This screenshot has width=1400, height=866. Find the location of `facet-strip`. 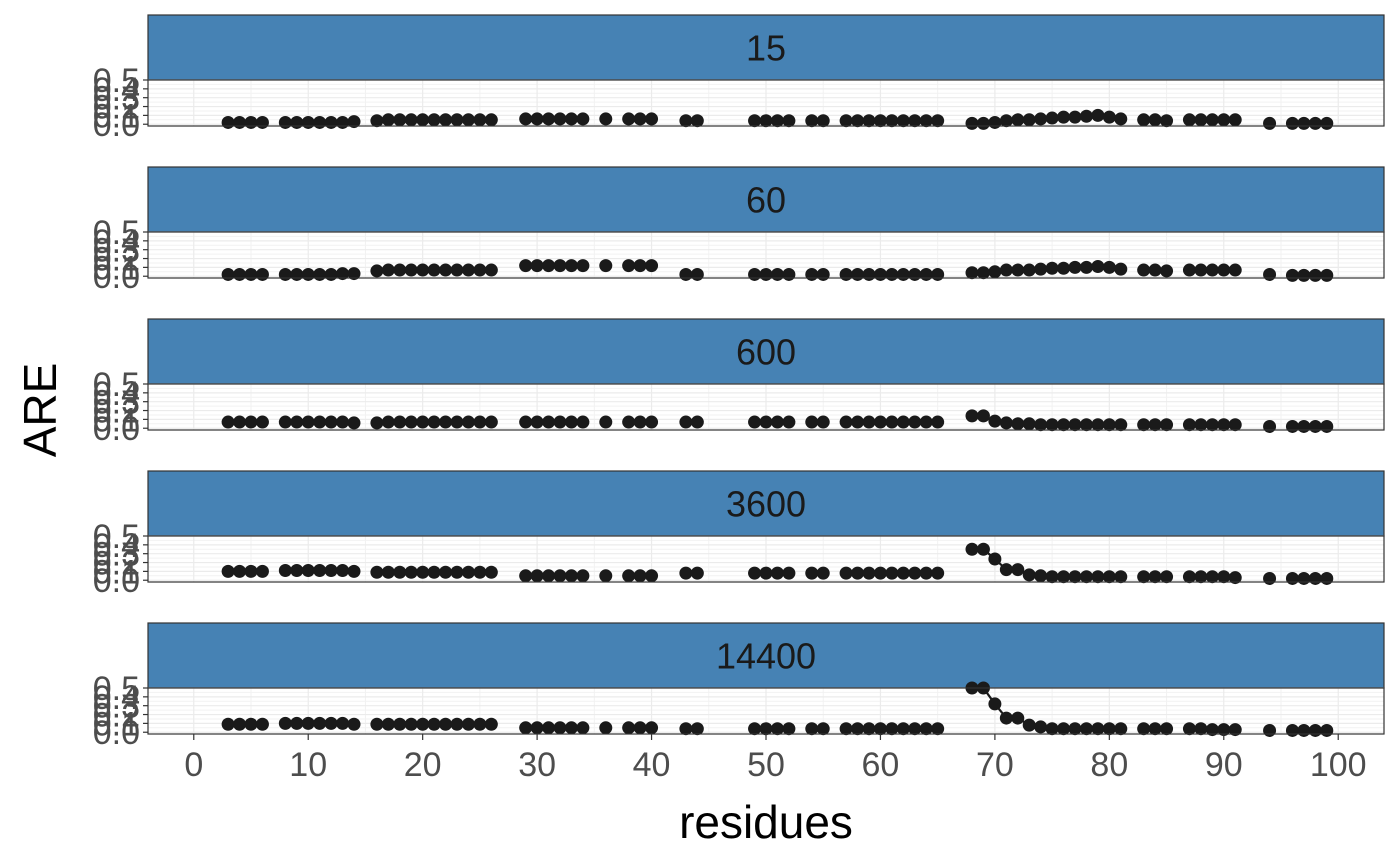

facet-strip is located at coordinates (766, 351).